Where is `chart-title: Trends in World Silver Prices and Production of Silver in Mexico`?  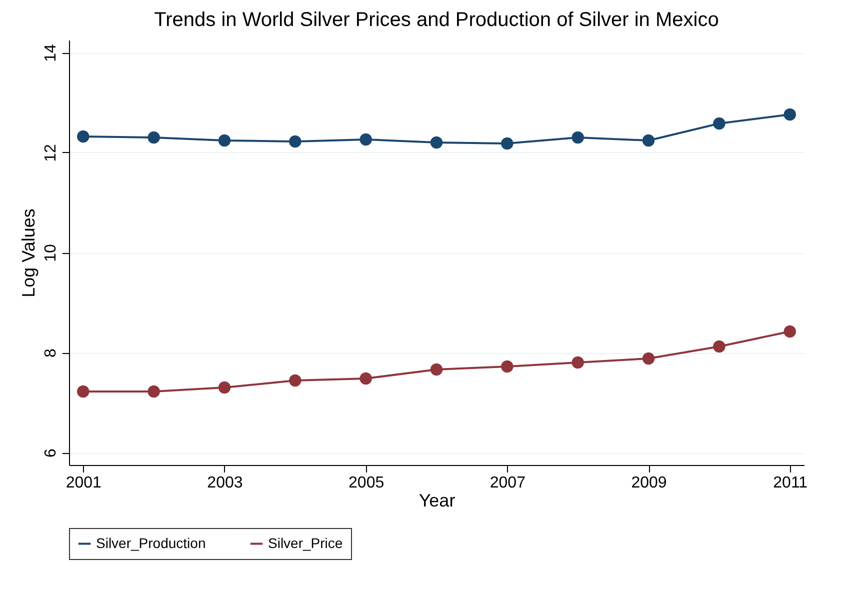
chart-title: Trends in World Silver Prices and Production of Silver in Mexico is located at coordinates (436, 20).